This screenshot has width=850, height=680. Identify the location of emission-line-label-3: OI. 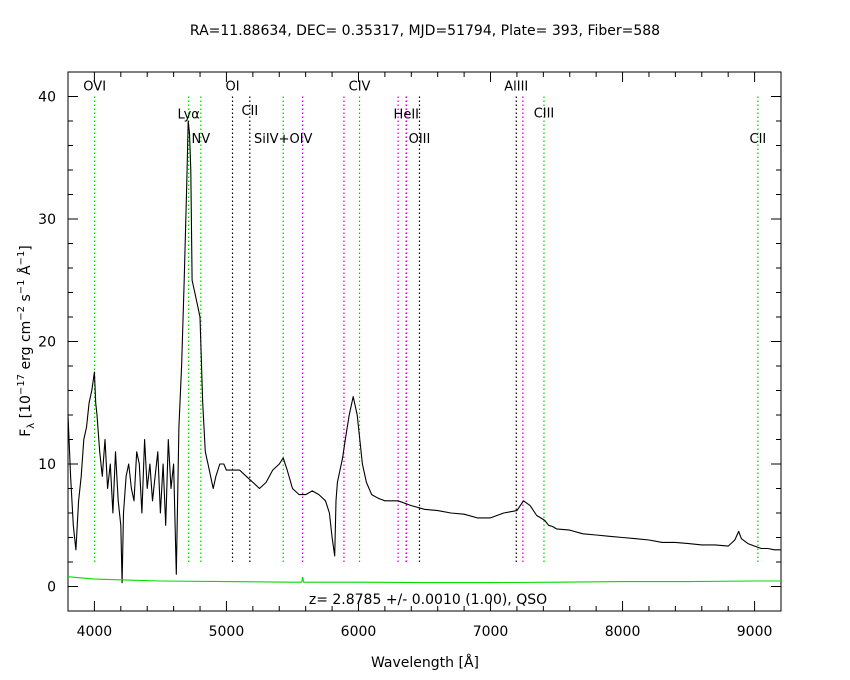
(232, 86).